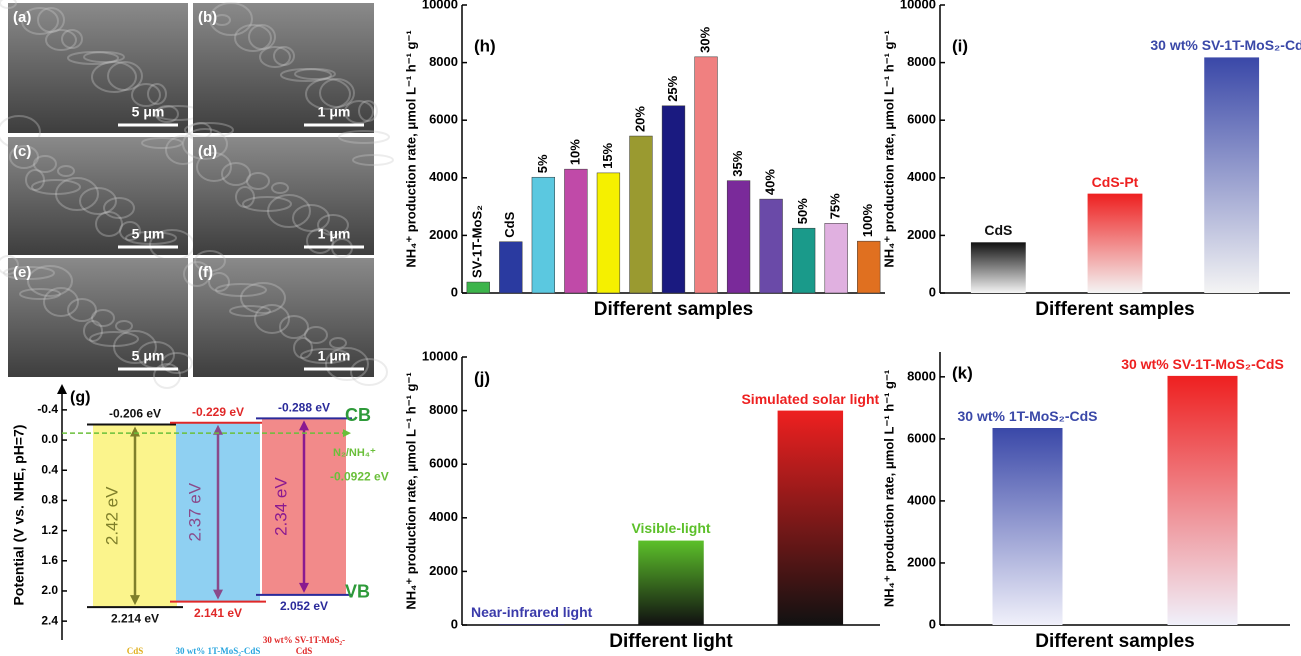 Image resolution: width=1301 pixels, height=656 pixels. Describe the element at coordinates (218, 651) in the screenshot. I see `material-name-box: 30 wt% 1T-MoS₂-CdS` at that location.